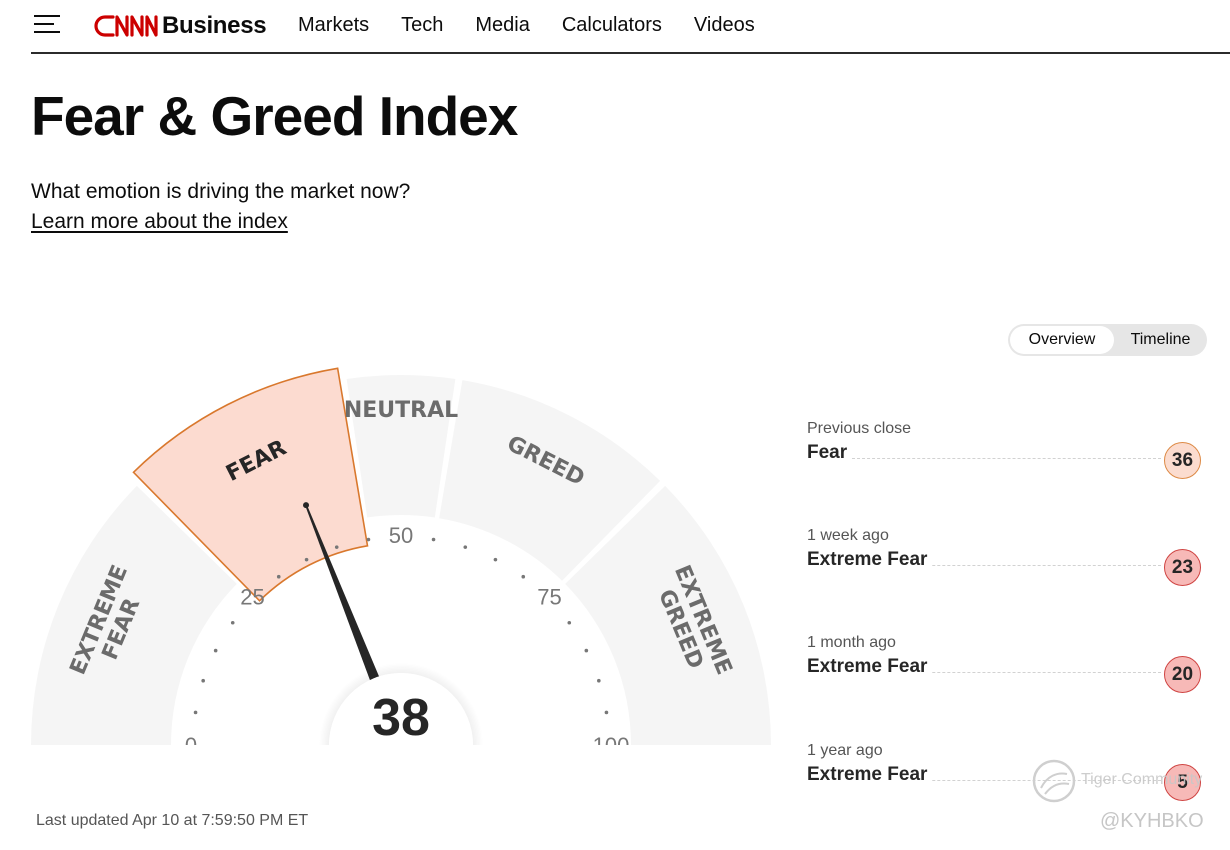  I want to click on cnn-business-logo: Business, so click(180, 26).